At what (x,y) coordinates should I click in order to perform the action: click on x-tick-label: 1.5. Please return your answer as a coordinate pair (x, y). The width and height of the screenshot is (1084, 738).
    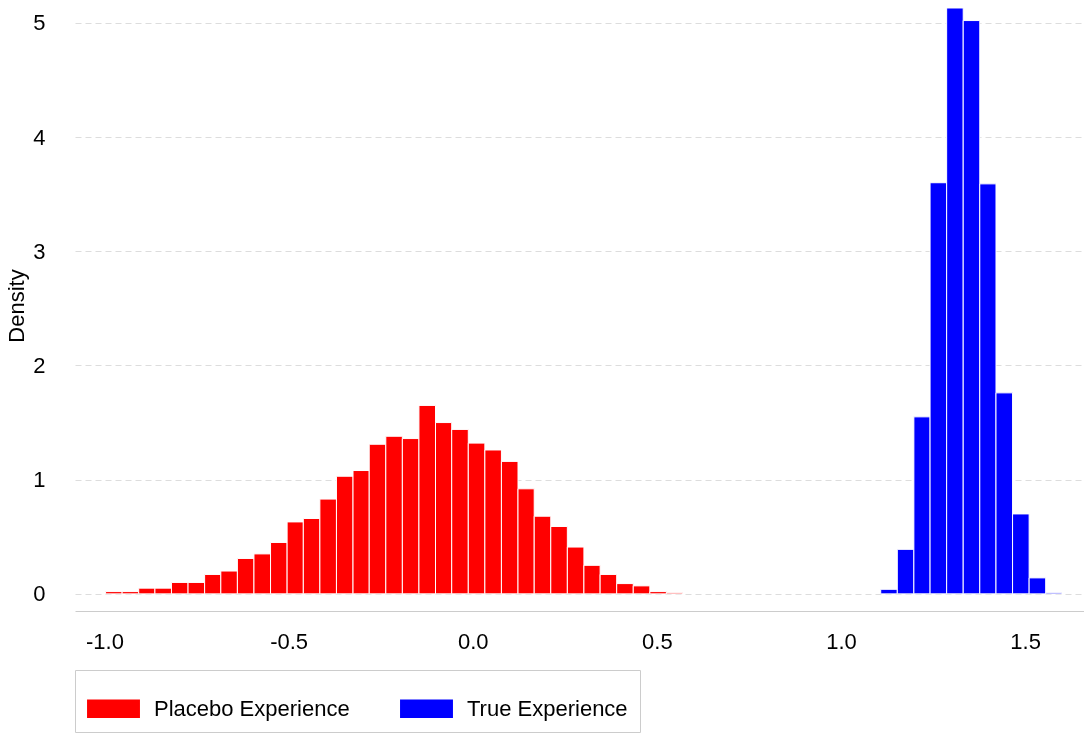
    Looking at the image, I should click on (1025, 641).